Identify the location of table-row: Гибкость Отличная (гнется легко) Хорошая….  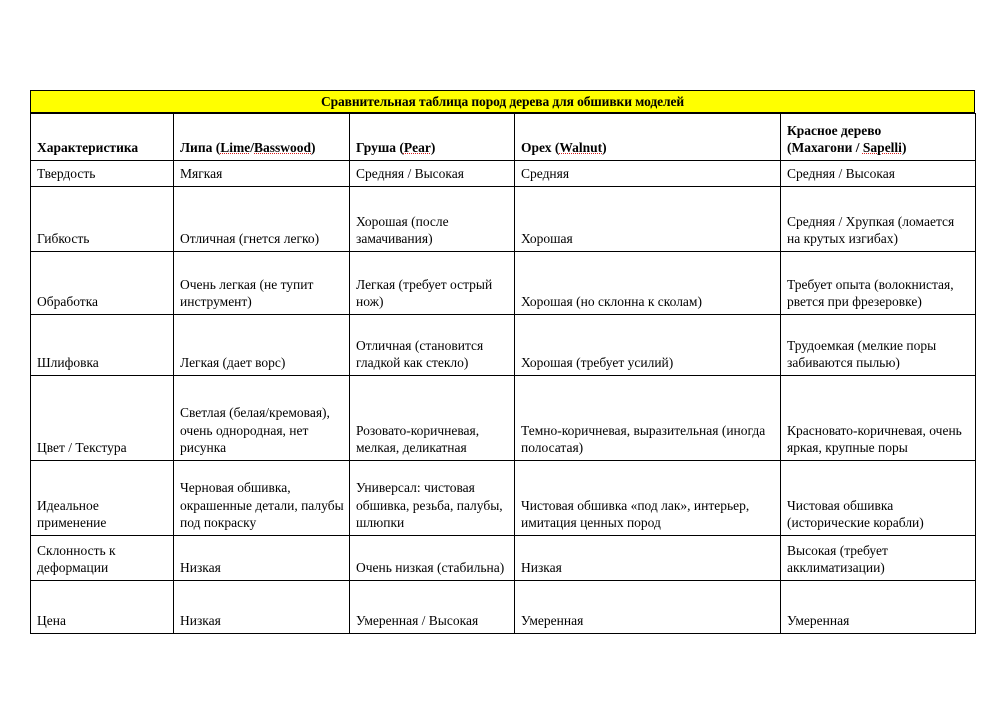
(503, 219).